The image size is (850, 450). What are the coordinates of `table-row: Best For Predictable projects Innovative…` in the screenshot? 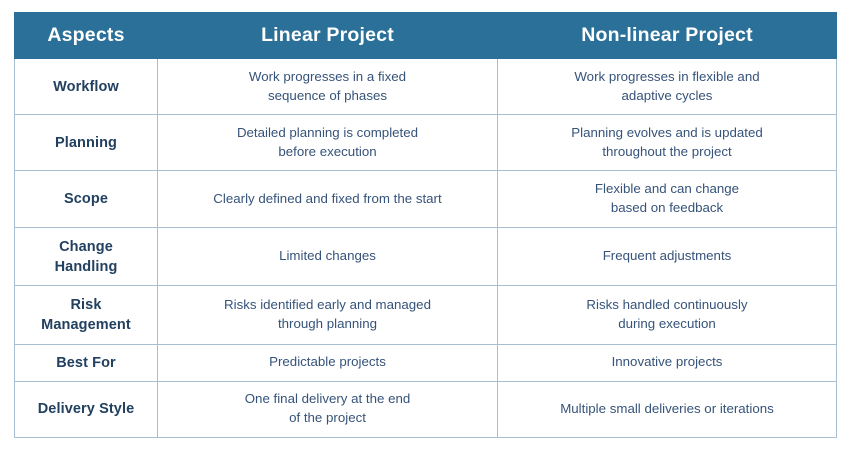 It's located at (425, 363).